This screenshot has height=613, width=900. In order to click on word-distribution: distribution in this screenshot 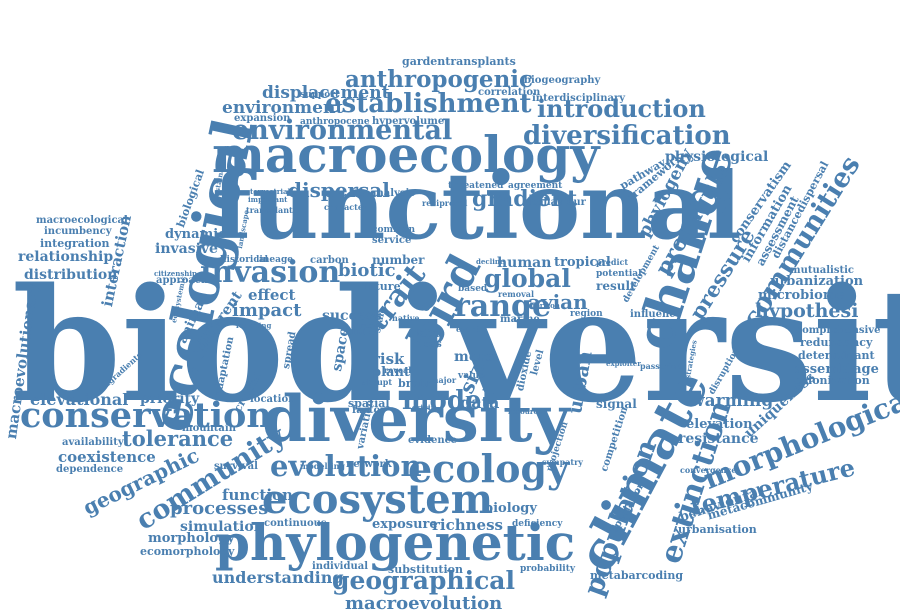, I will do `click(71, 275)`.